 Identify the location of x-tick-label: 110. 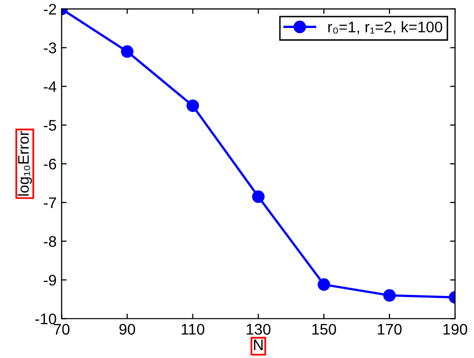
(193, 329).